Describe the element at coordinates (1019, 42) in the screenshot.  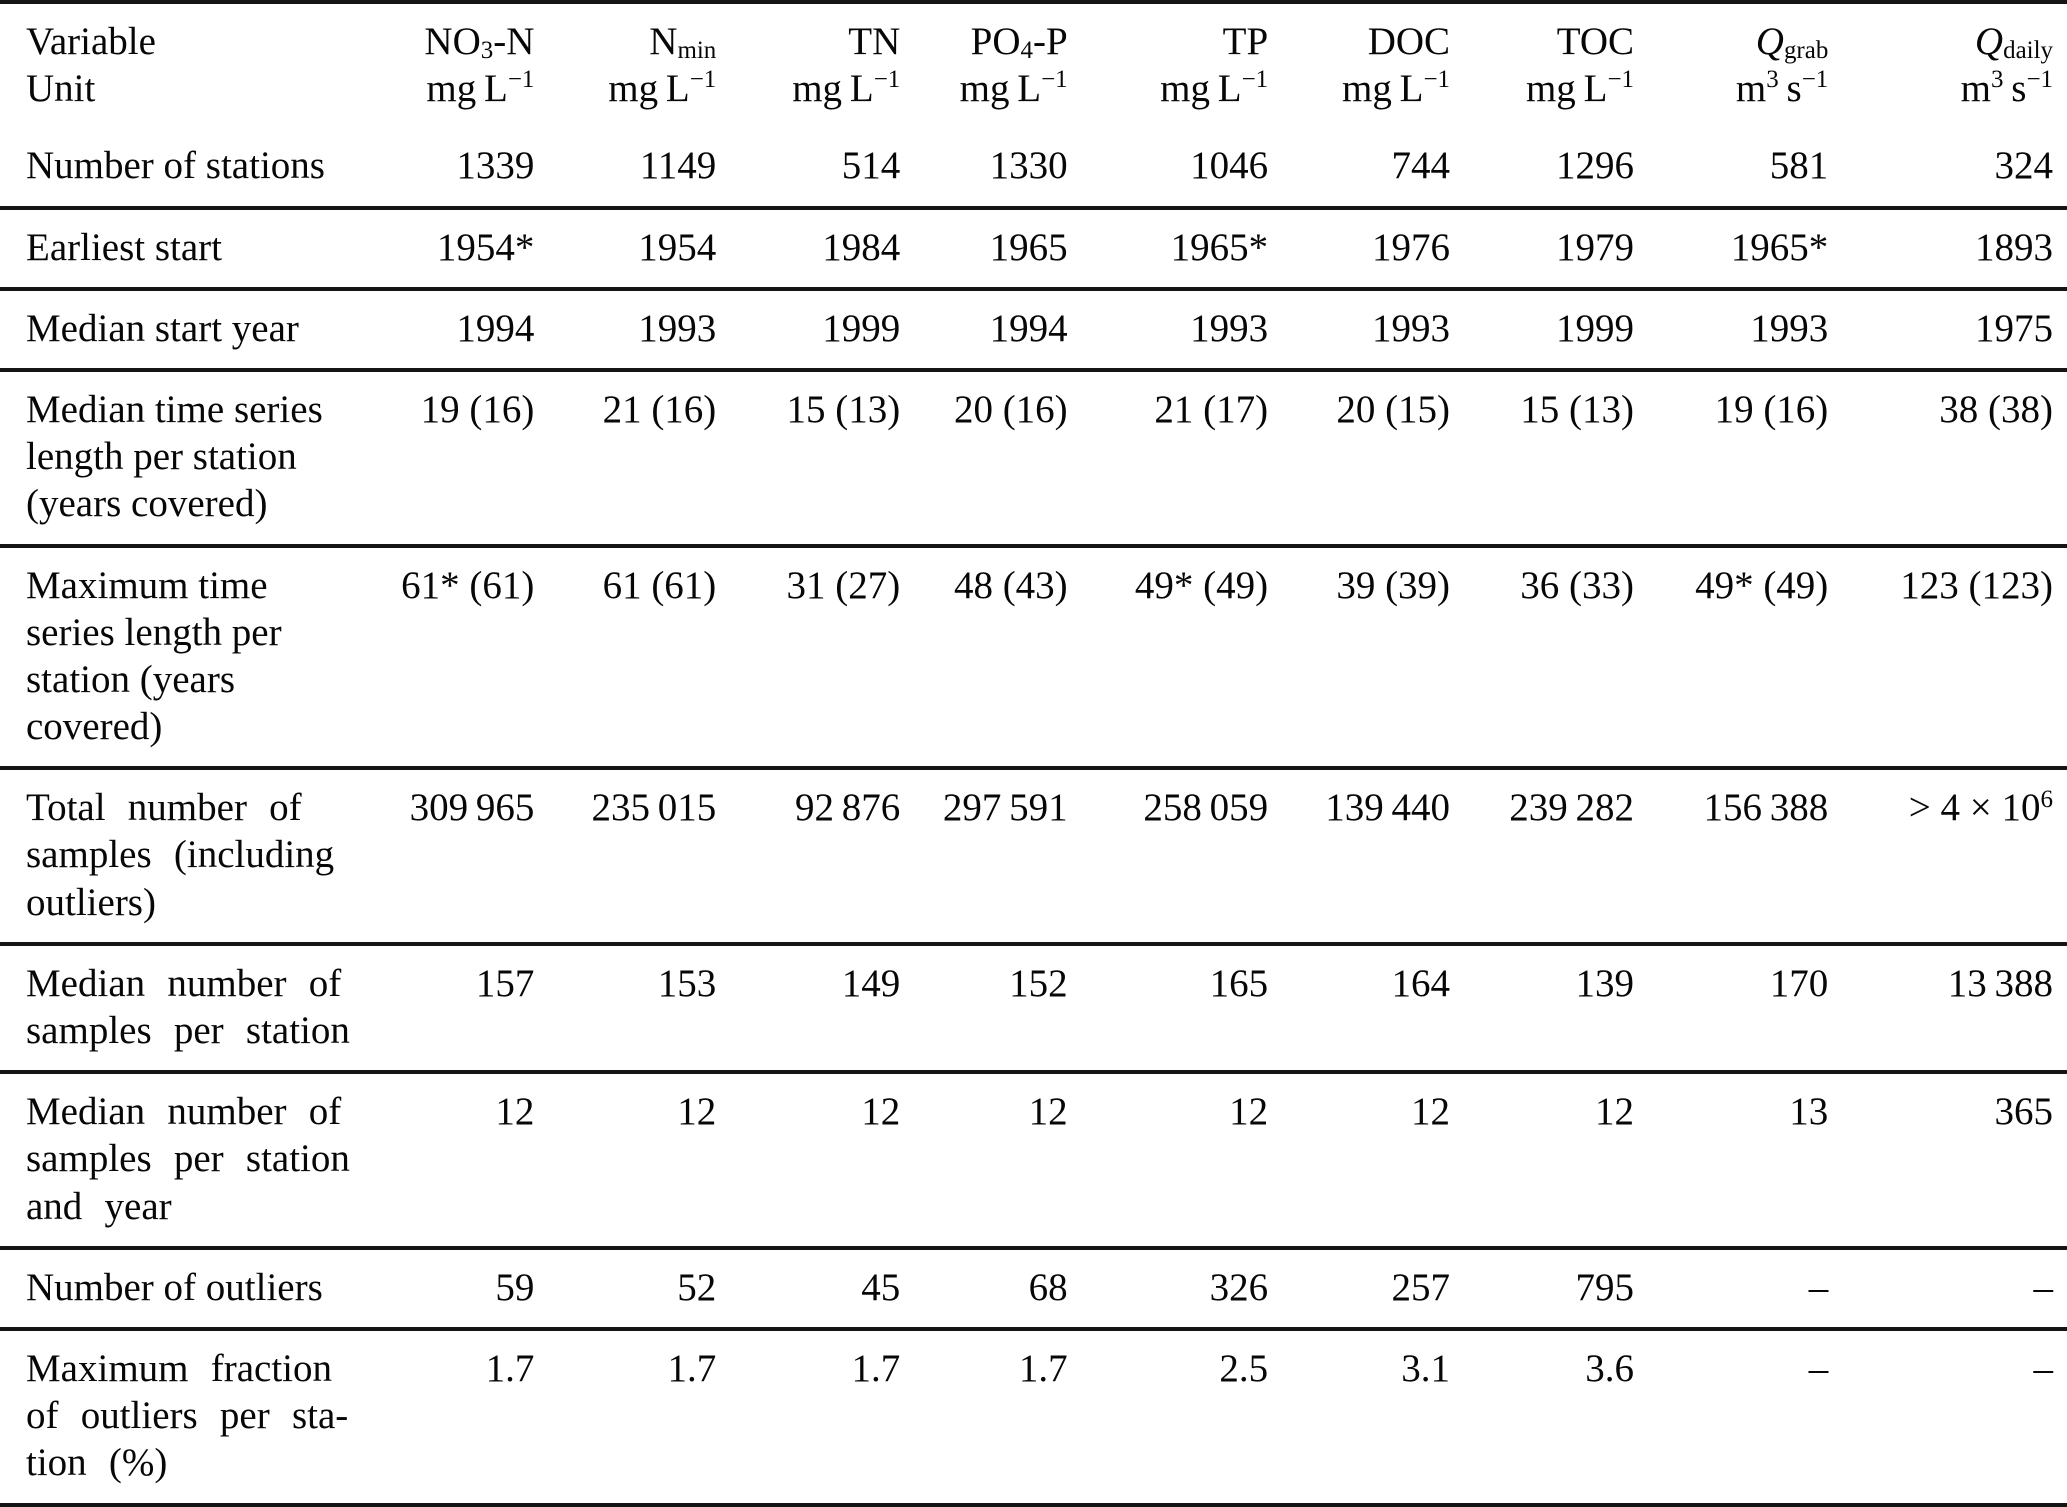
I see `variable-name: PO4-P` at that location.